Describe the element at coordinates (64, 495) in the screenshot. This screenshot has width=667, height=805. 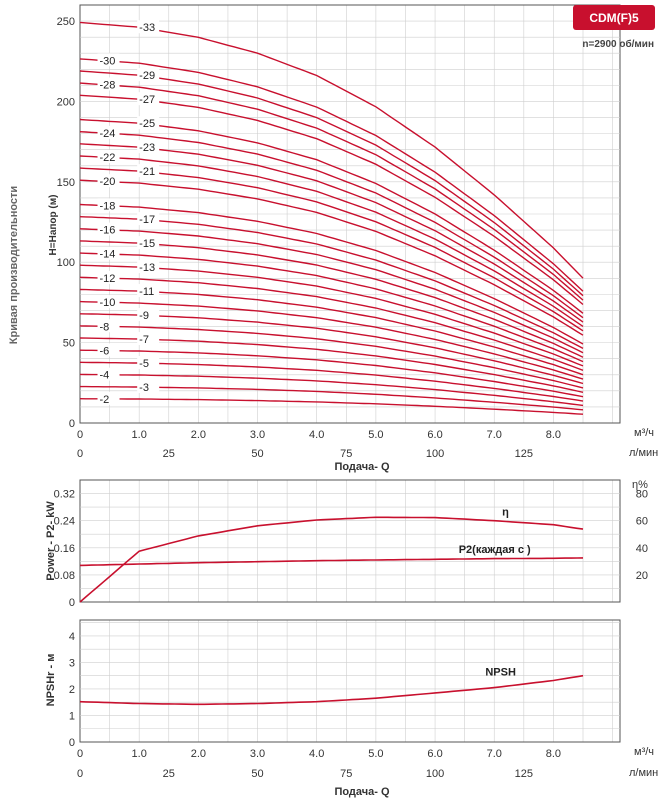
I see `power-y-tick-label: 0.32` at that location.